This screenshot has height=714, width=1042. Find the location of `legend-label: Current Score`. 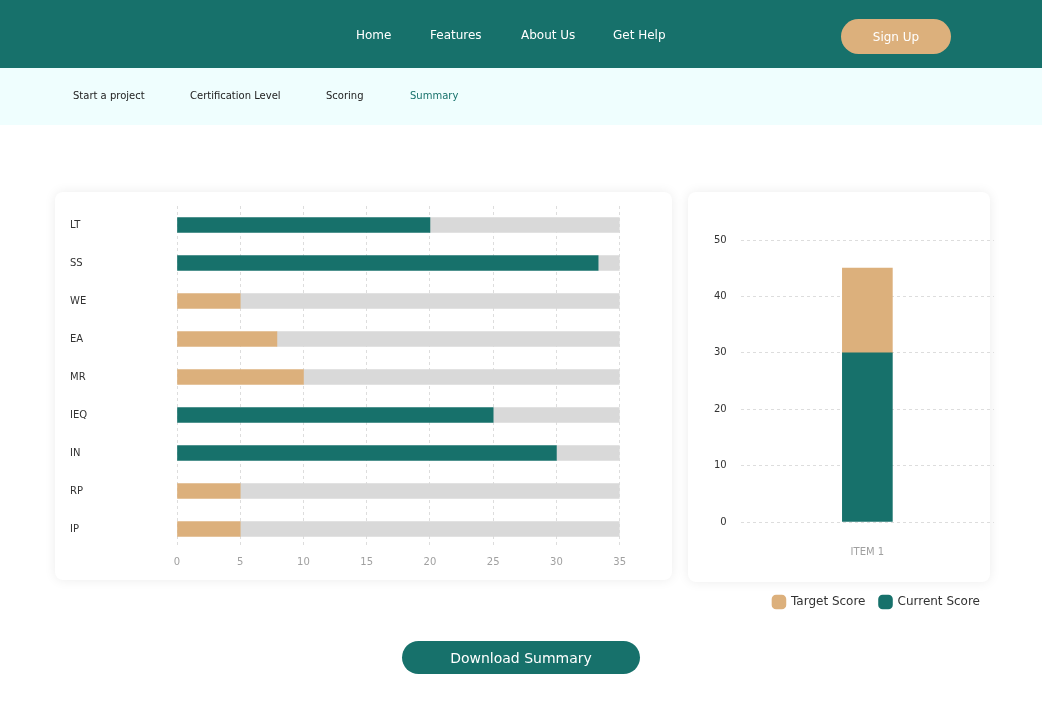

legend-label: Current Score is located at coordinates (939, 601).